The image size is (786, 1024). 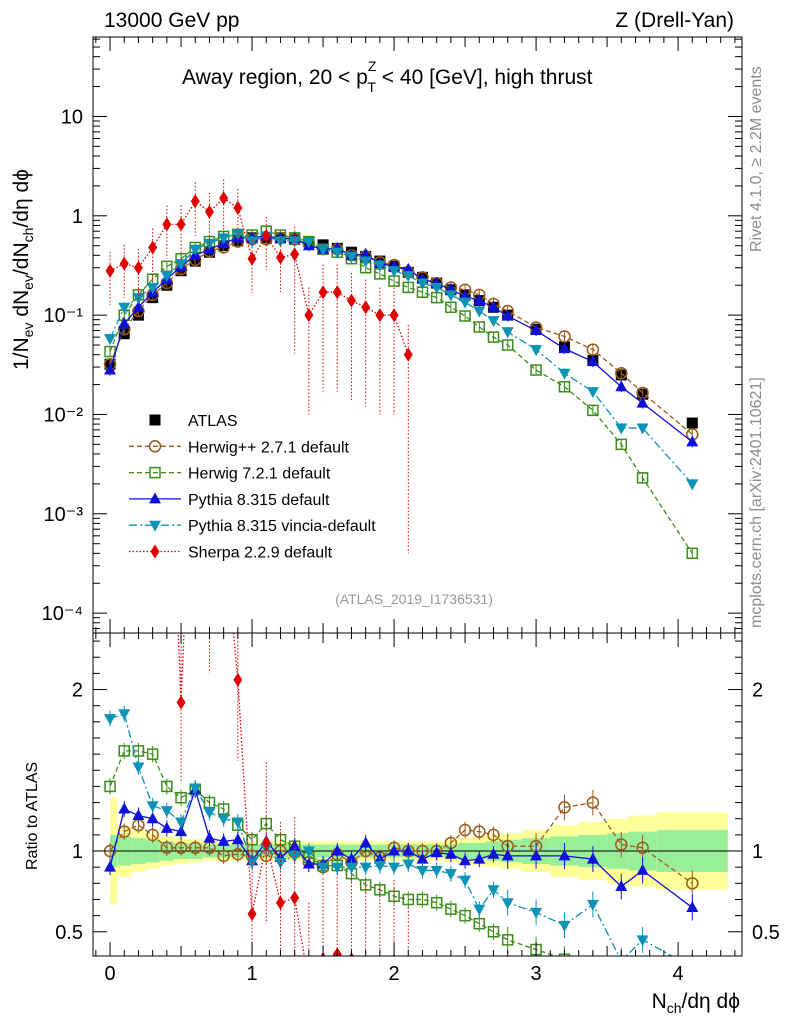 I want to click on legend-entry-pythia: Pythia 8.315 default, so click(x=229, y=500).